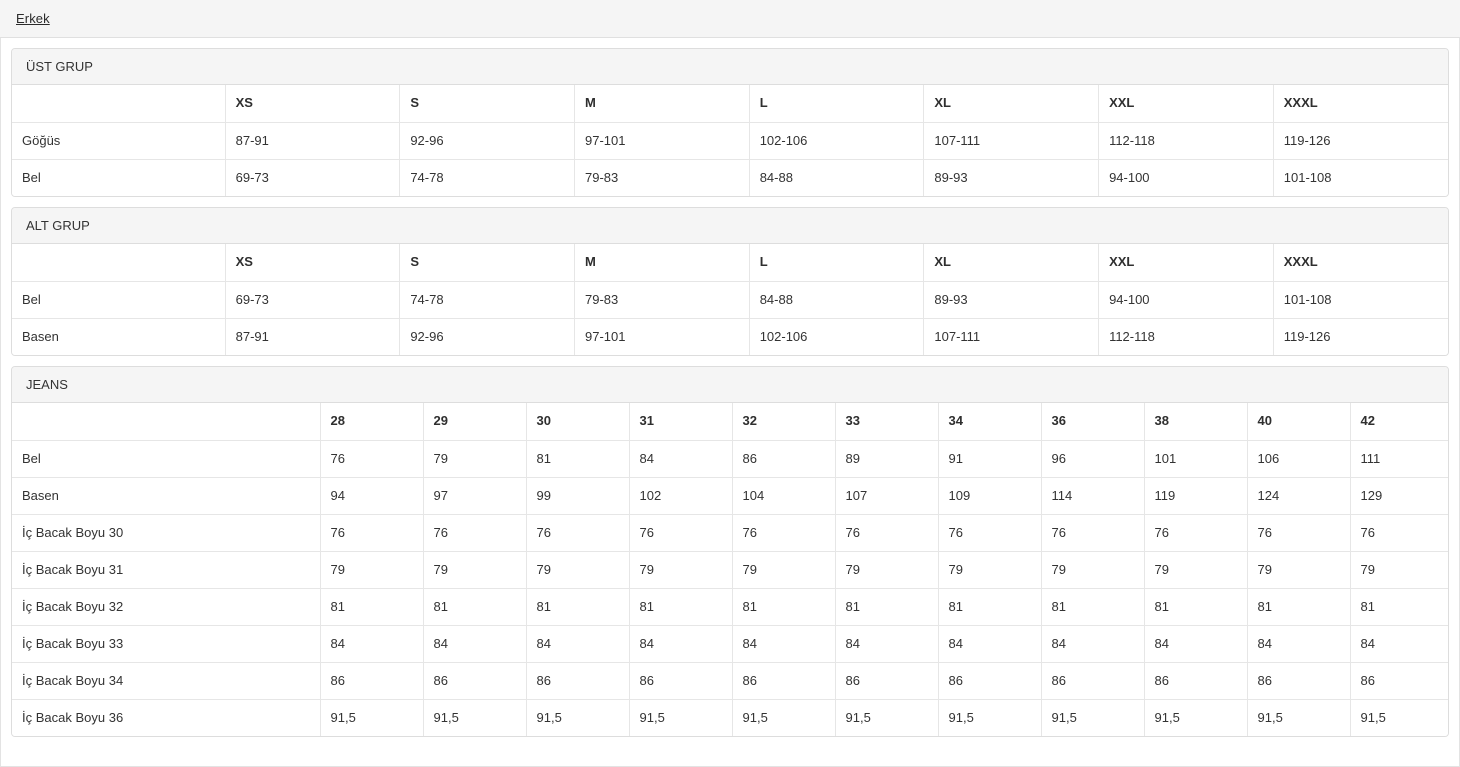  Describe the element at coordinates (783, 422) in the screenshot. I see `column-header-size: 32` at that location.